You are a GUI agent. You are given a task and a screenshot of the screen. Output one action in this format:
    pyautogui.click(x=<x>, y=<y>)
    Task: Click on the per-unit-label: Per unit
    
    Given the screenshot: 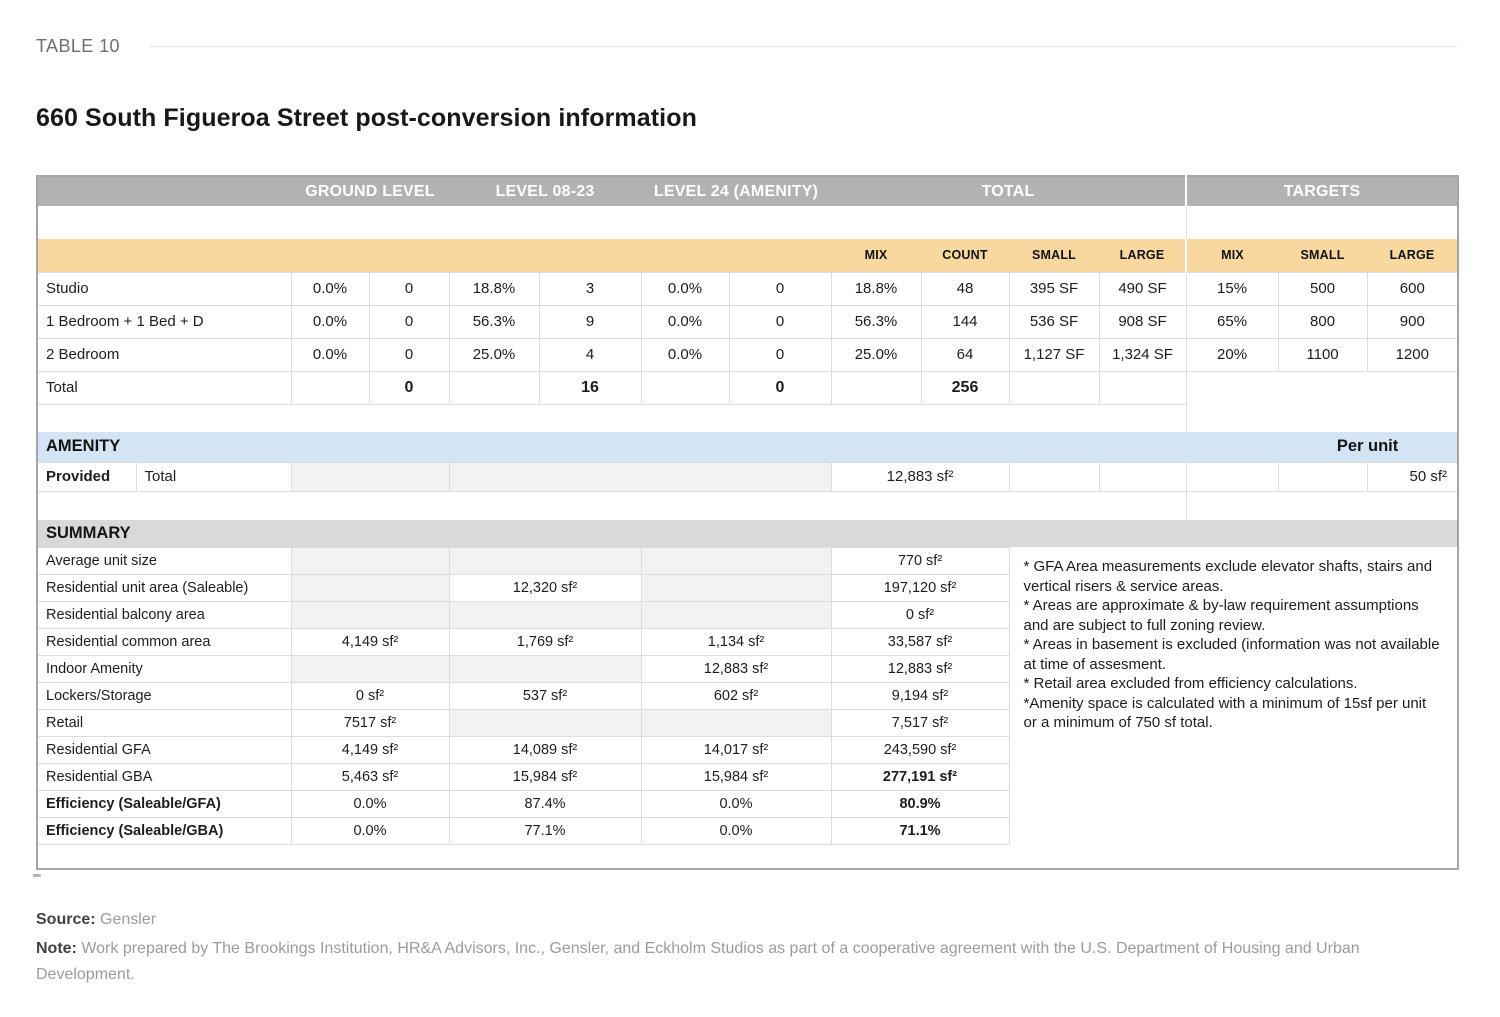 What is the action you would take?
    pyautogui.click(x=1368, y=447)
    